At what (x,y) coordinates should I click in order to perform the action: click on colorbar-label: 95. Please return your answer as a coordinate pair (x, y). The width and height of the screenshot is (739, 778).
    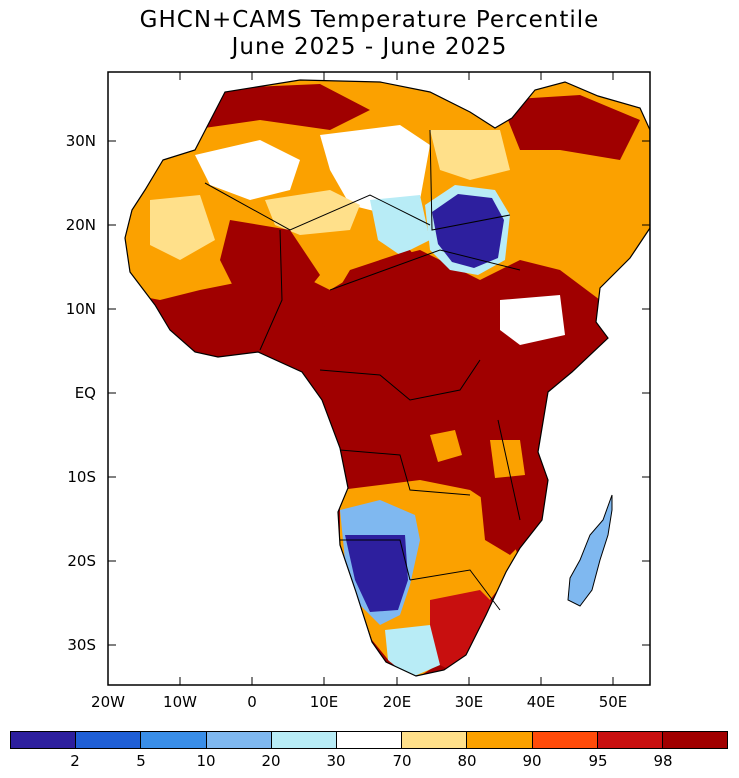
    Looking at the image, I should click on (598, 761).